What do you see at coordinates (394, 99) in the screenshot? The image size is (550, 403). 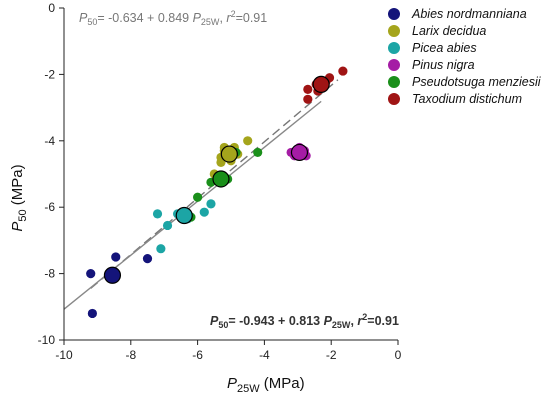 I see `legend-marker-taxodium-distichum` at bounding box center [394, 99].